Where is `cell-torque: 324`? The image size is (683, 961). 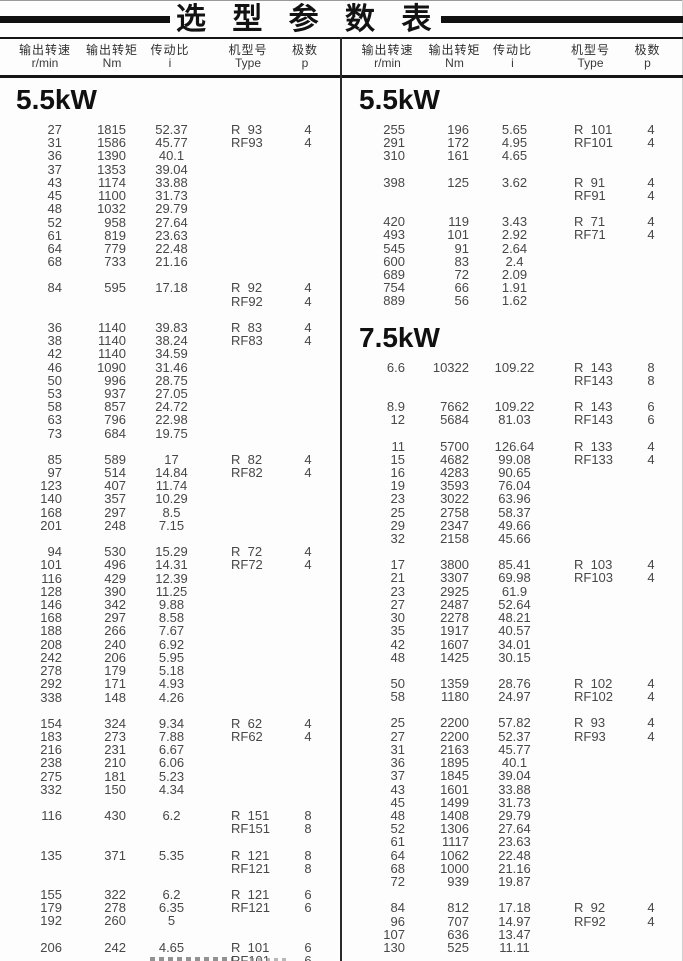
cell-torque: 324 is located at coordinates (115, 723).